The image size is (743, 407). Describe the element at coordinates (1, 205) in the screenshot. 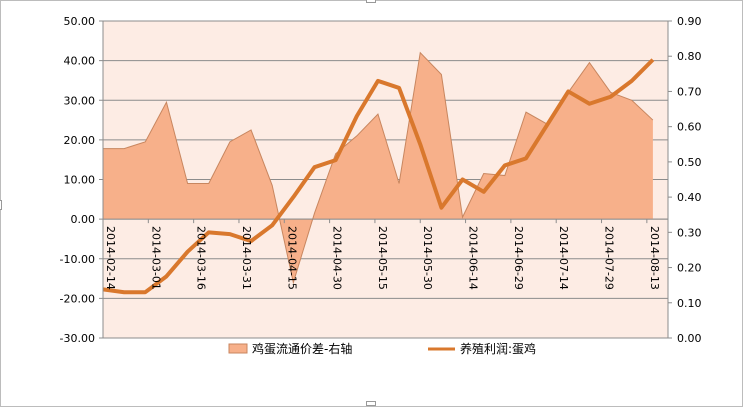

I see `left-resize-handle` at that location.